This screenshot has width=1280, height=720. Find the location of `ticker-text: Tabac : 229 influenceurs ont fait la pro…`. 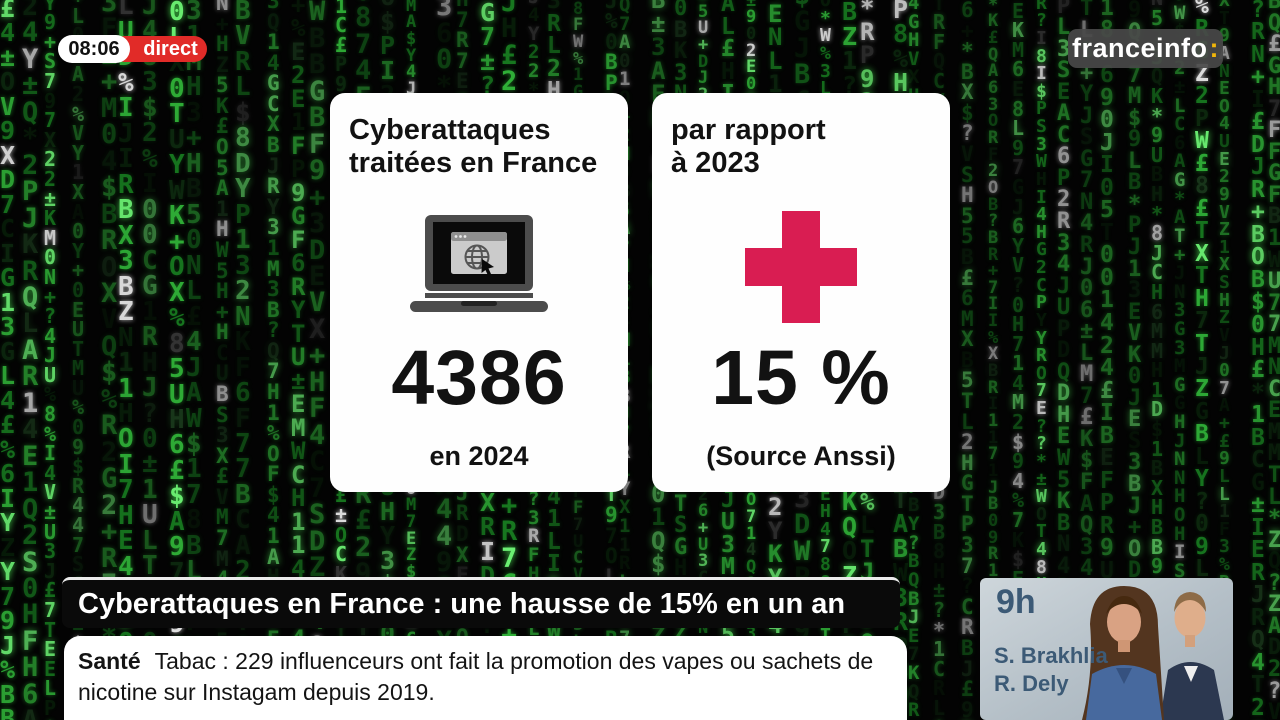

ticker-text: Tabac : 229 influenceurs ont fait la pro… is located at coordinates (476, 676).